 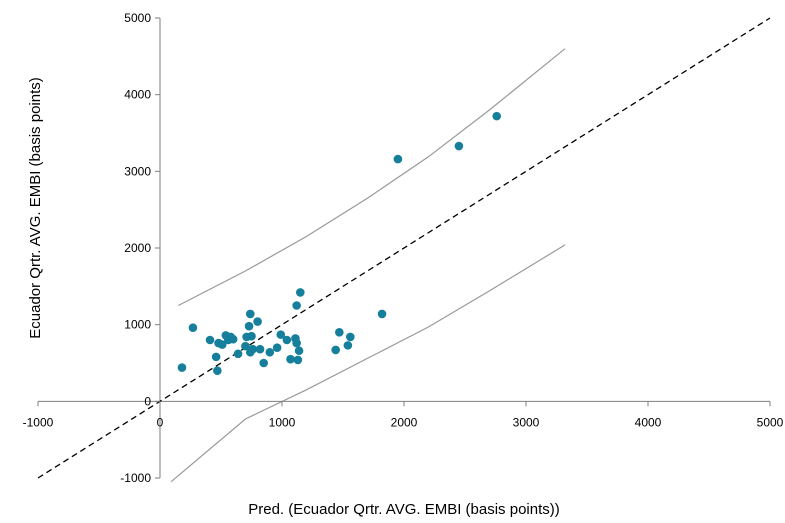 I want to click on y-tick-label: 4000, so click(x=137, y=95).